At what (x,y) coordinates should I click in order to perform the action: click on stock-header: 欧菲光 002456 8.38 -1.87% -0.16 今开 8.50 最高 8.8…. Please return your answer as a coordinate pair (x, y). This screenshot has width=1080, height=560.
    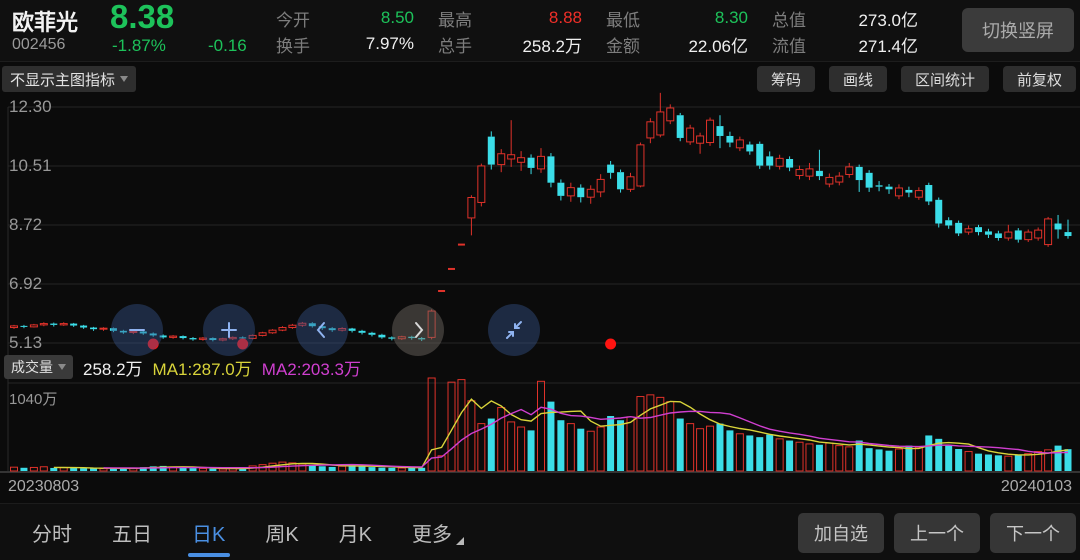
    Looking at the image, I should click on (540, 31).